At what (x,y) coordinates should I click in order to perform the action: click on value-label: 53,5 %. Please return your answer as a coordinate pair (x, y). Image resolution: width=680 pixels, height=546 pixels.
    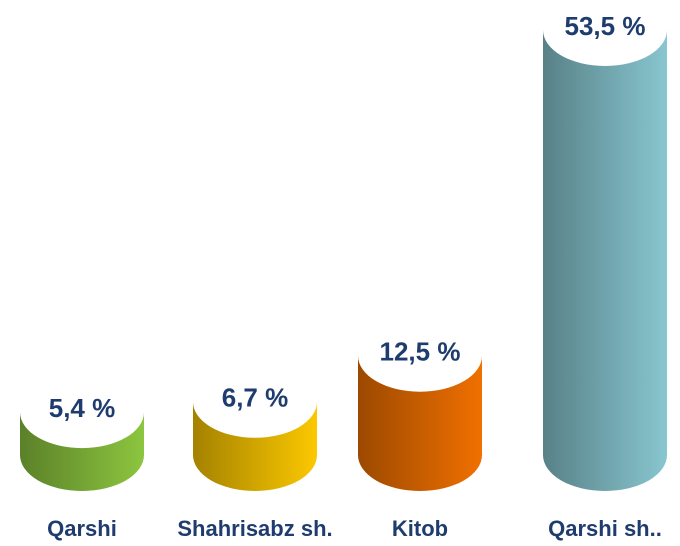
    Looking at the image, I should click on (605, 26).